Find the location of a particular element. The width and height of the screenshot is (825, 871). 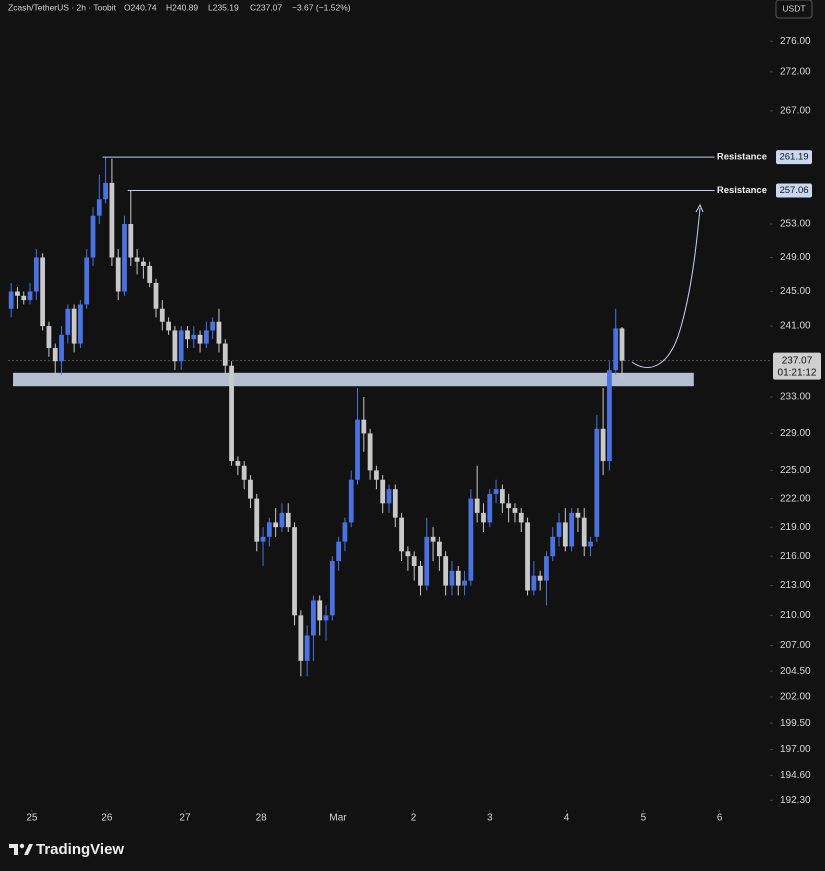

y-tick-label: 194.60 is located at coordinates (795, 775).